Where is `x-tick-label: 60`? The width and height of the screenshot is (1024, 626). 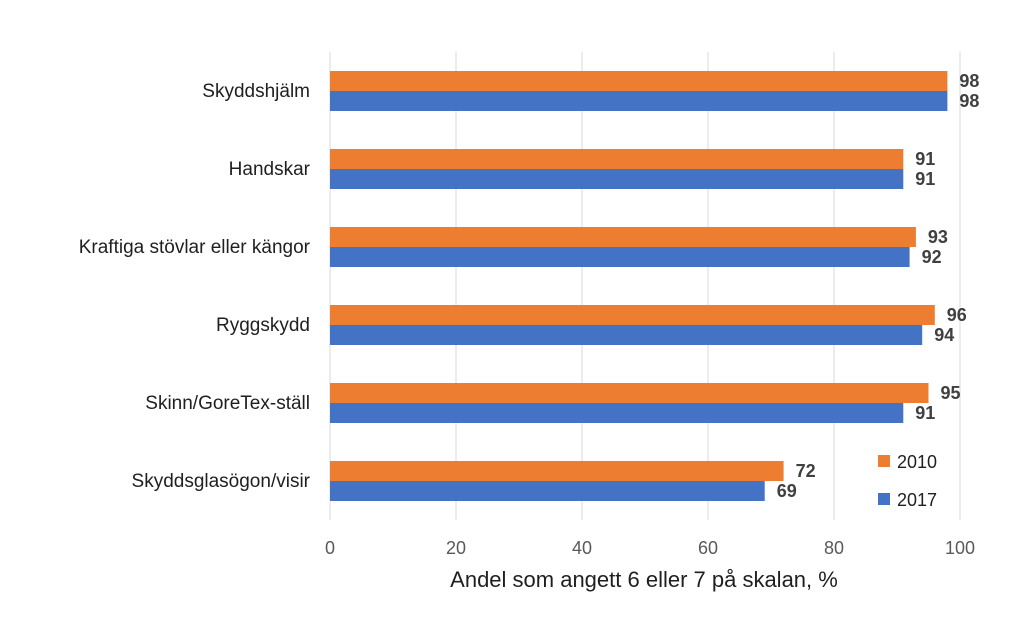
x-tick-label: 60 is located at coordinates (708, 548).